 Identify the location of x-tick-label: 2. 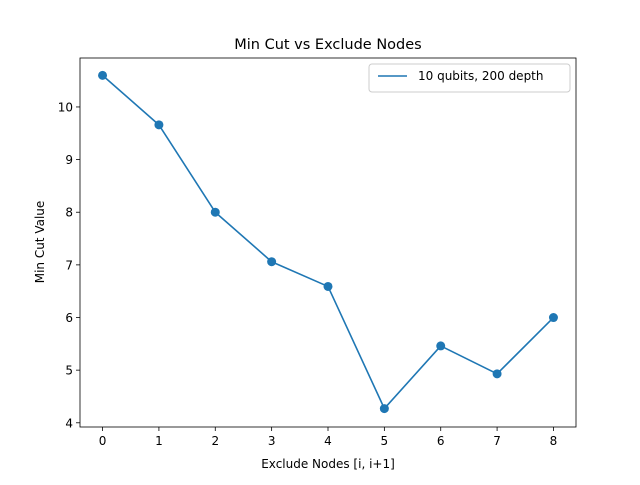
(215, 441).